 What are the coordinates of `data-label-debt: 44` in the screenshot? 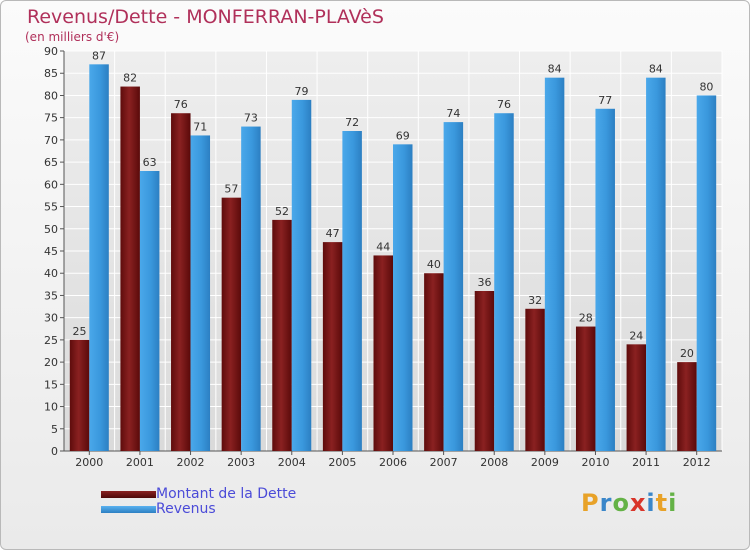 It's located at (383, 246).